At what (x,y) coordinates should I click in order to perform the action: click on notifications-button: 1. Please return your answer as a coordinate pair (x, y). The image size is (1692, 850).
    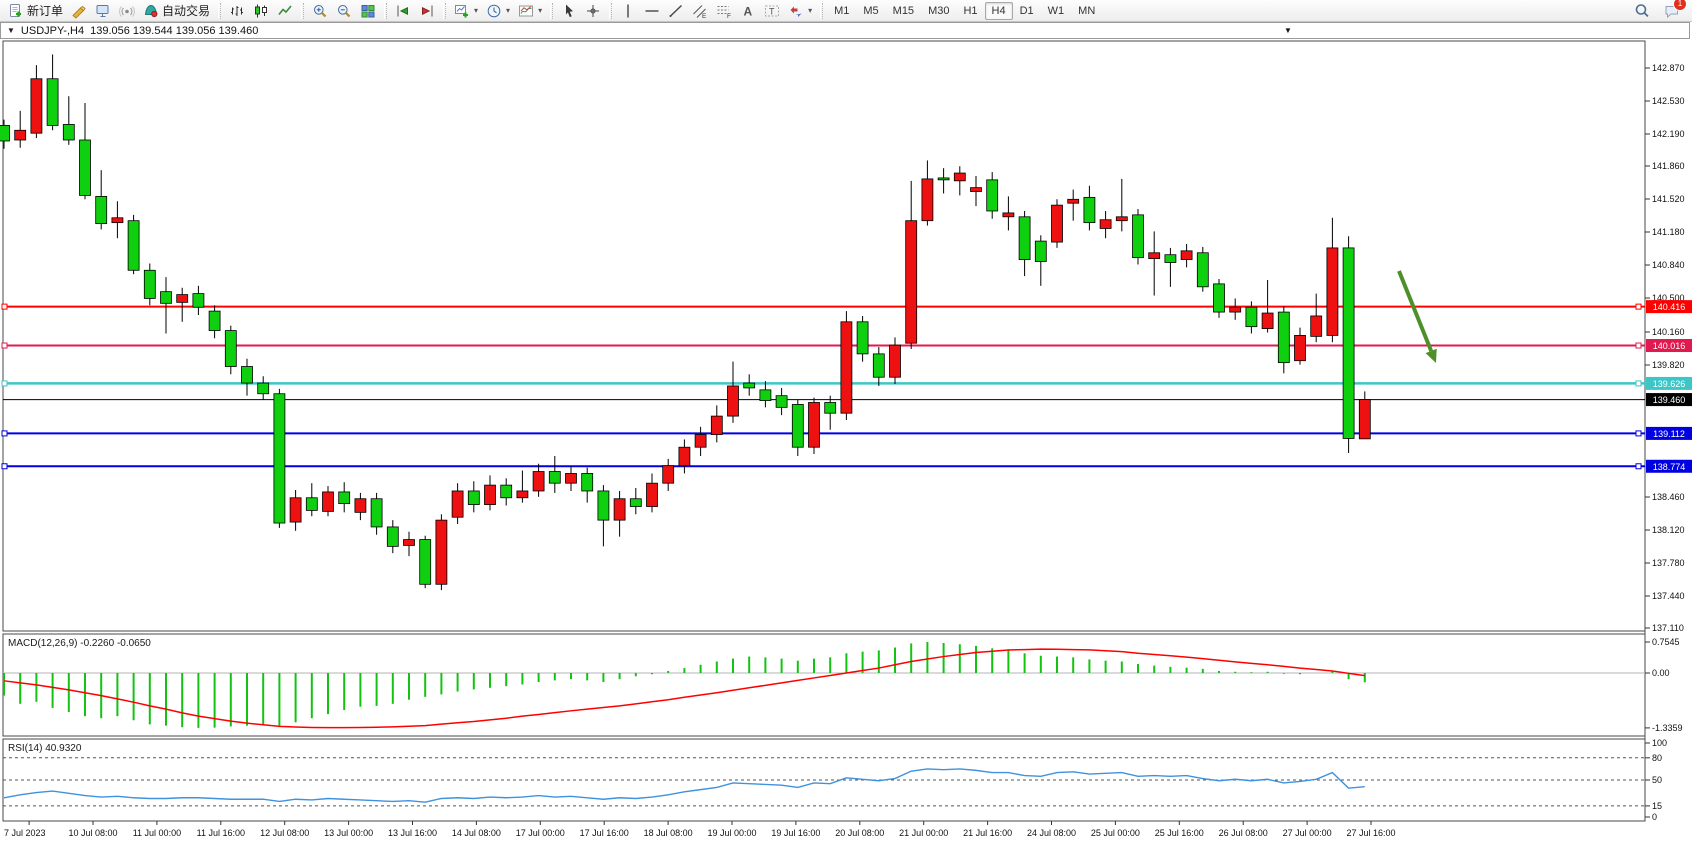
    Looking at the image, I should click on (1673, 11).